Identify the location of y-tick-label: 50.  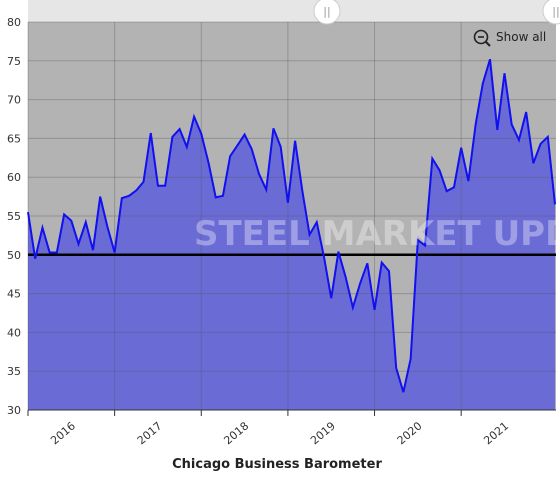
(14, 255).